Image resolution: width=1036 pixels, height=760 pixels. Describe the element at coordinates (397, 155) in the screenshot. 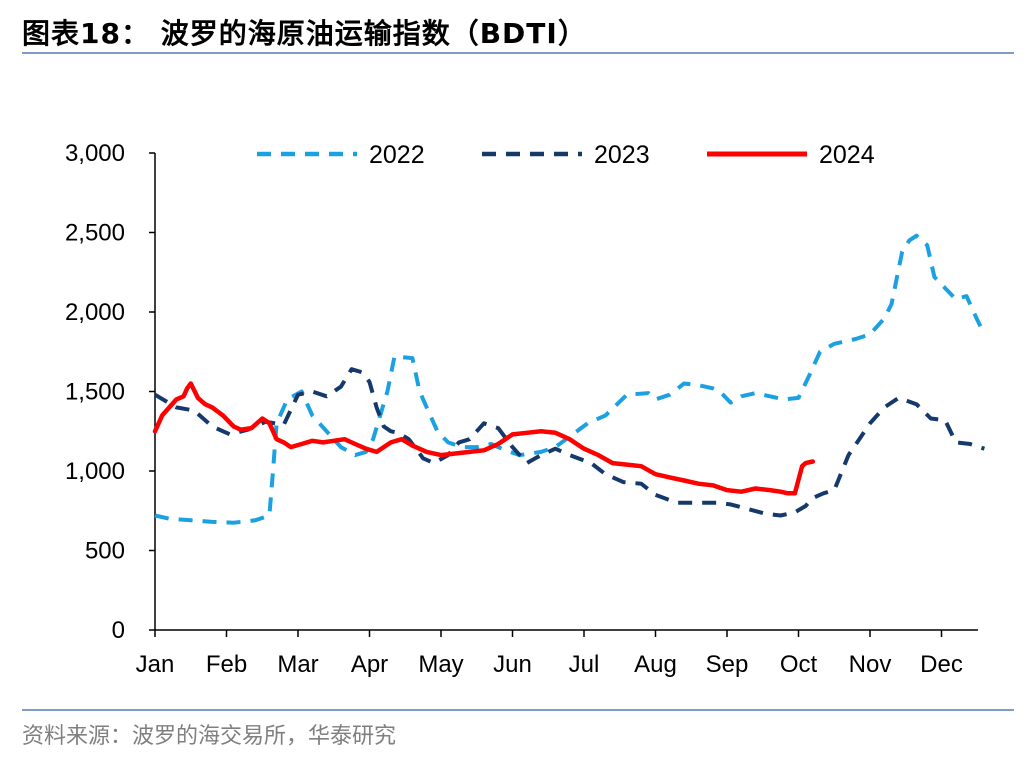

I see `legend-label-2022: 2022` at that location.